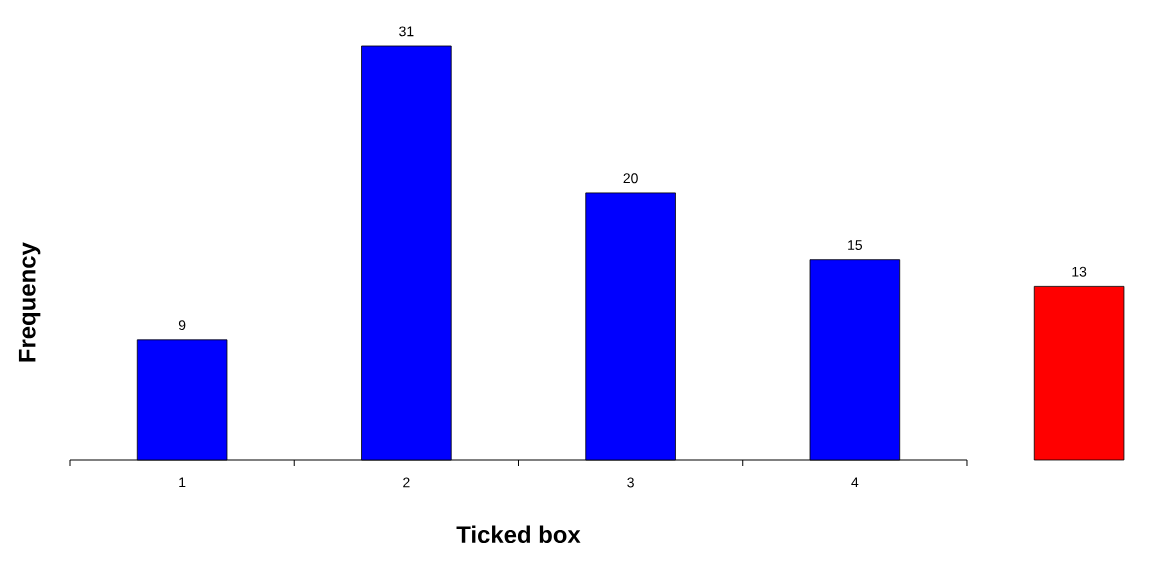  Describe the element at coordinates (182, 482) in the screenshot. I see `x-tick-label: 1` at that location.